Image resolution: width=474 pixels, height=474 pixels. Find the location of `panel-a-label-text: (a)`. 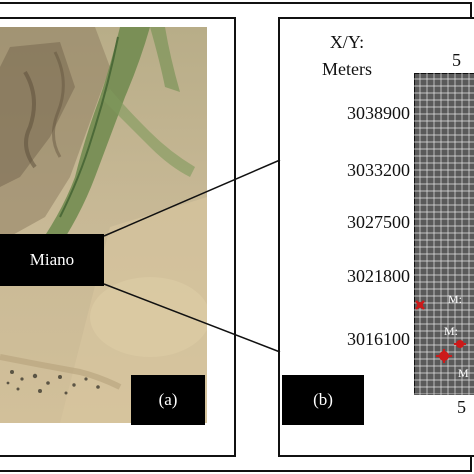

panel-a-label-text: (a) is located at coordinates (168, 399).